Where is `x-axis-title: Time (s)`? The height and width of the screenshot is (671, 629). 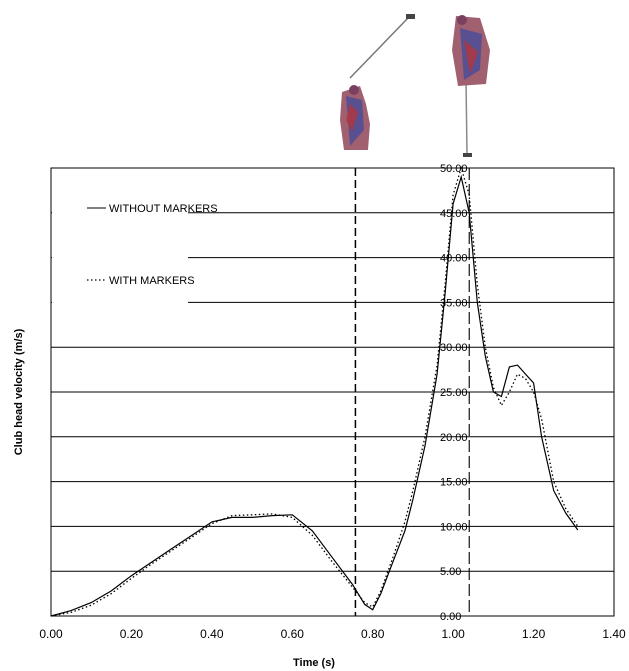
x-axis-title: Time (s) is located at coordinates (314, 663).